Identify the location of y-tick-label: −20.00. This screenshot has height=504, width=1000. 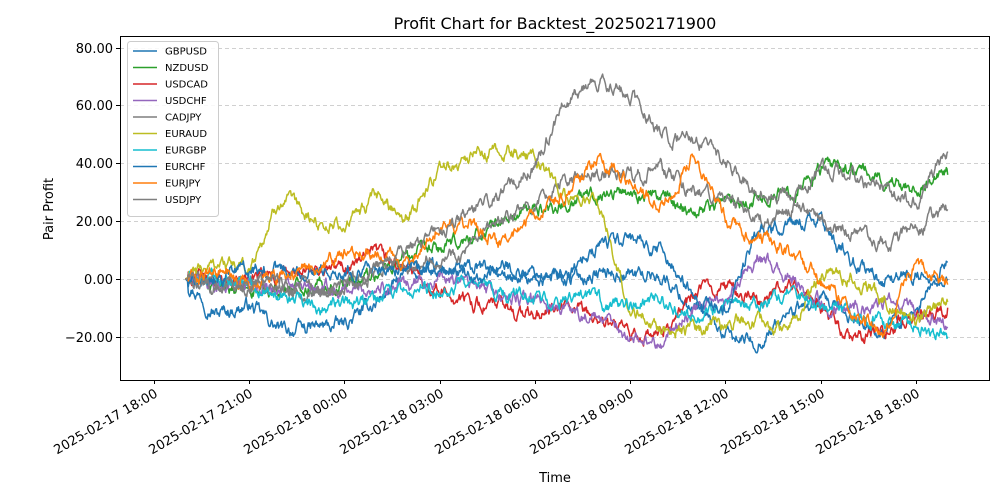
(89, 338).